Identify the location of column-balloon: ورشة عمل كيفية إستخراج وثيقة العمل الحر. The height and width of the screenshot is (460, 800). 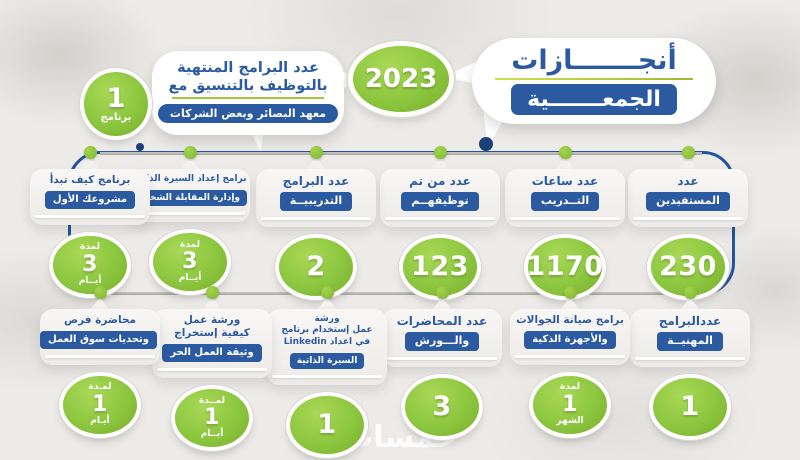
(212, 343).